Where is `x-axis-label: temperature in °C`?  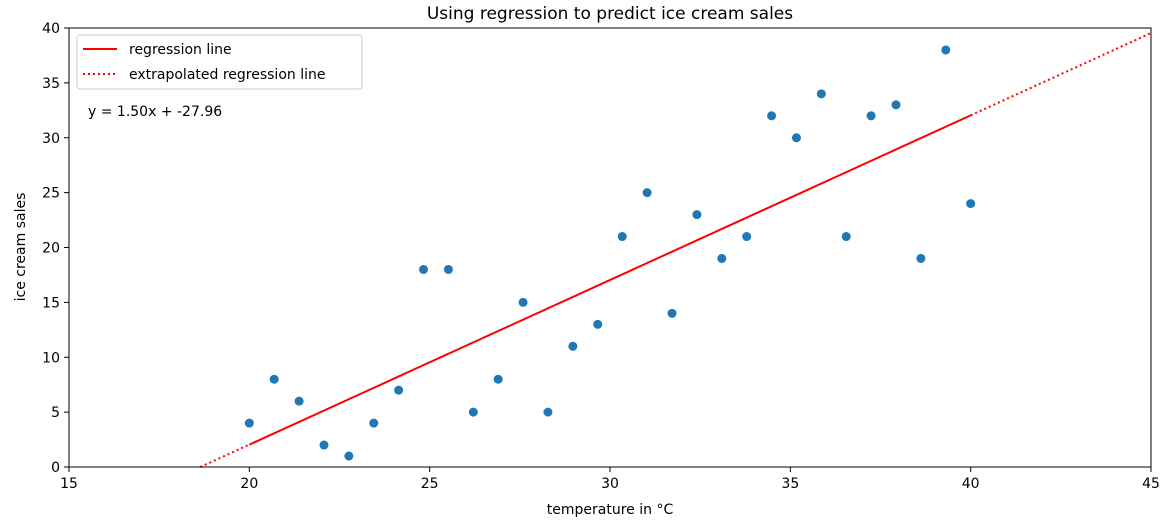 x-axis-label: temperature in °C is located at coordinates (610, 510).